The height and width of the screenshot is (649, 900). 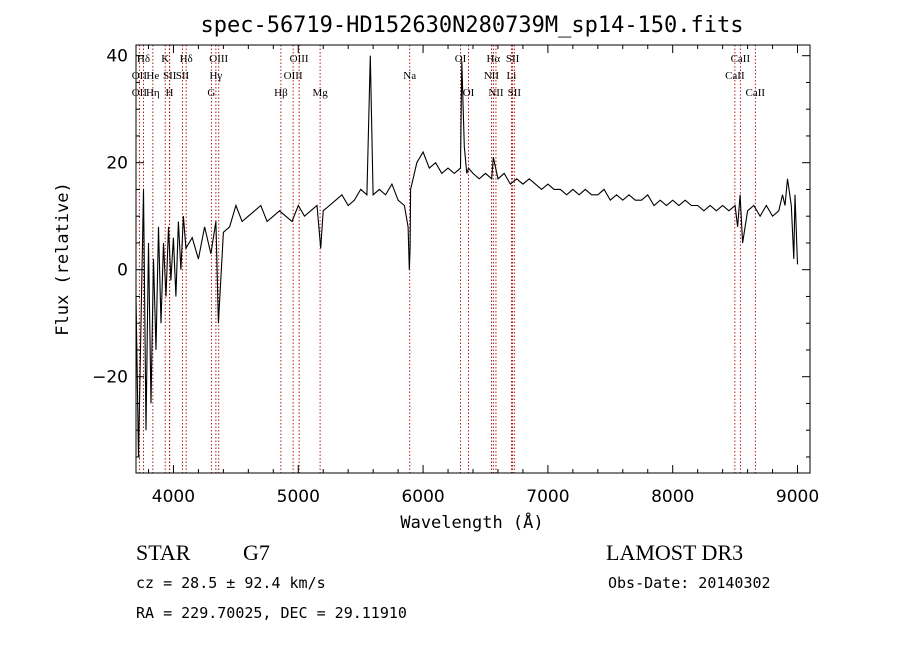 What do you see at coordinates (409, 76) in the screenshot?
I see `marker-label: Na` at bounding box center [409, 76].